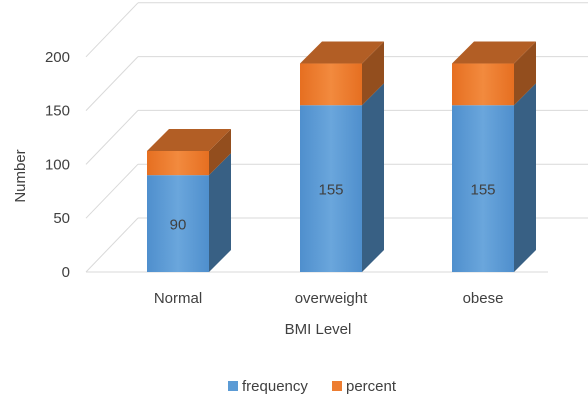 This screenshot has width=588, height=396. Describe the element at coordinates (57, 111) in the screenshot. I see `y-tick-label: 150` at that location.